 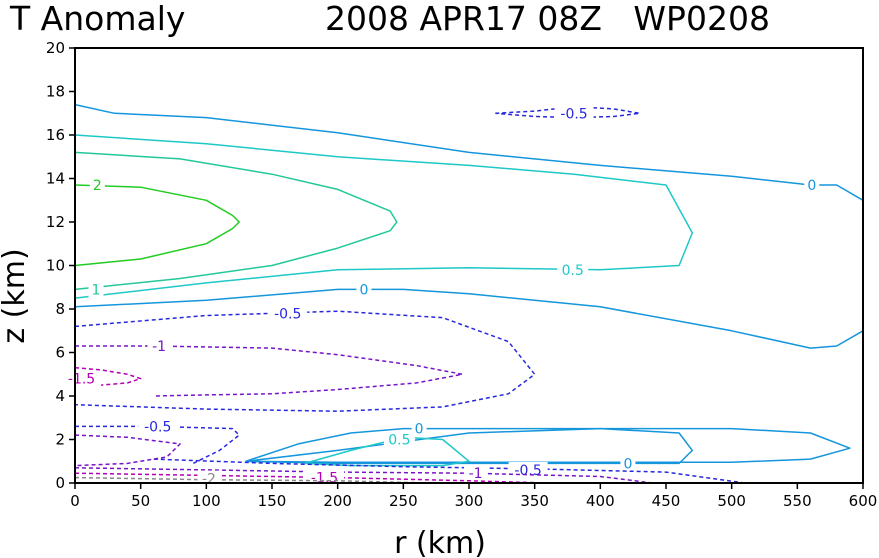 I want to click on x-tick-label: 450, so click(x=666, y=501).